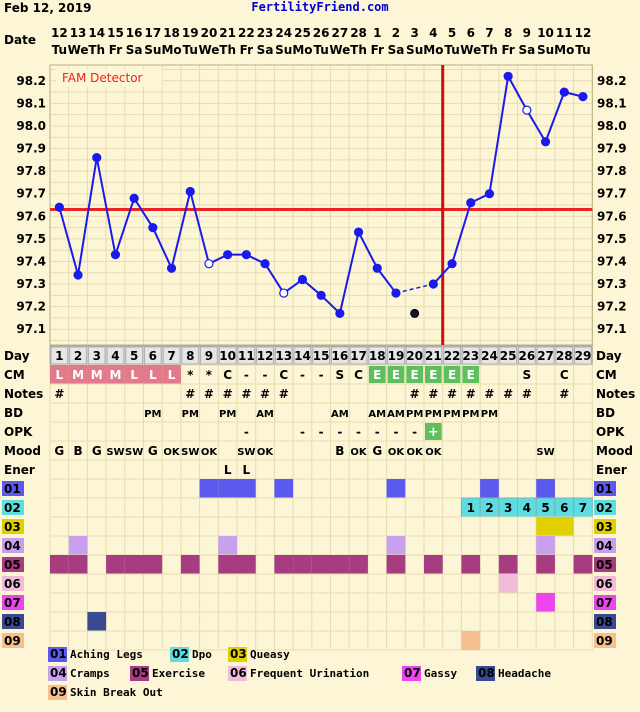  I want to click on day-number: 16, so click(339, 356).